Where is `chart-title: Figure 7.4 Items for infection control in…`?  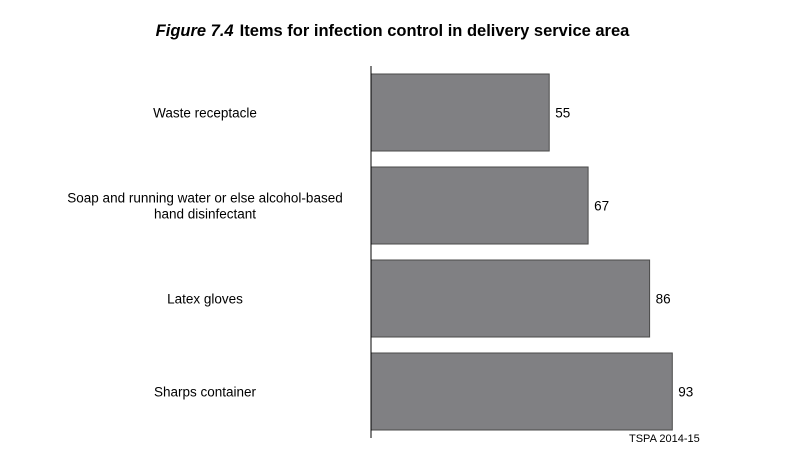 chart-title: Figure 7.4 Items for infection control in… is located at coordinates (392, 31).